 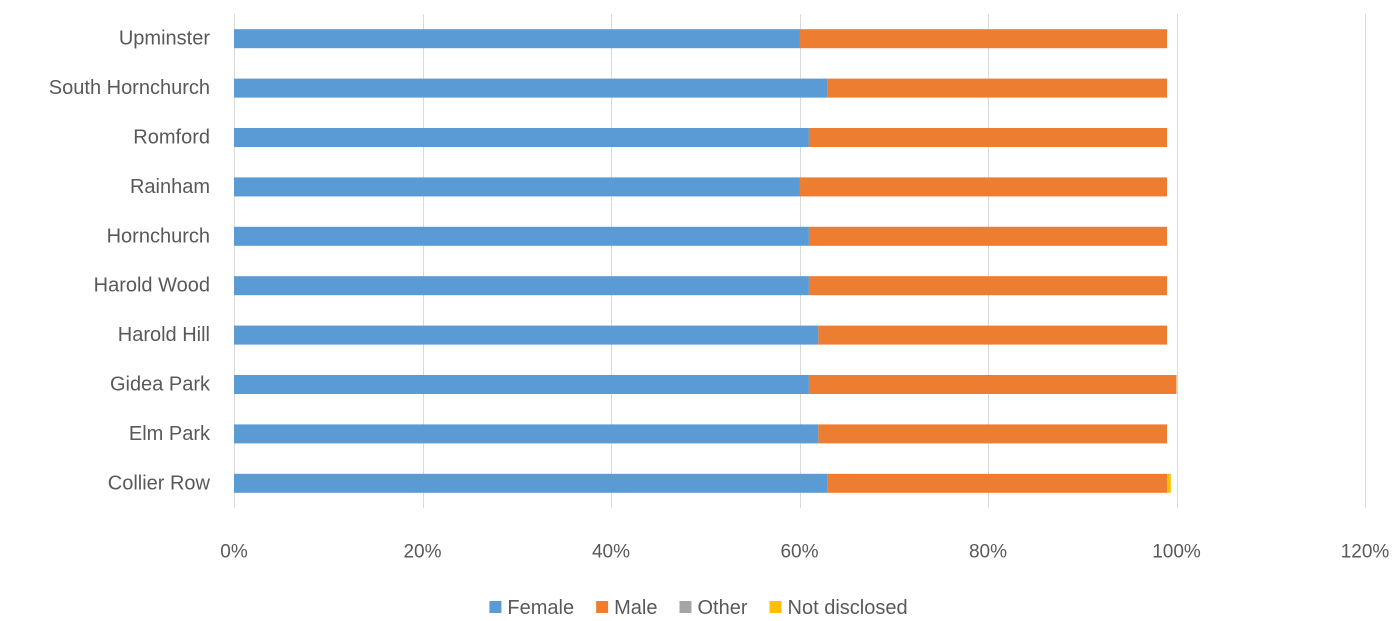 What do you see at coordinates (799, 552) in the screenshot?
I see `x-tick-label: 60%` at bounding box center [799, 552].